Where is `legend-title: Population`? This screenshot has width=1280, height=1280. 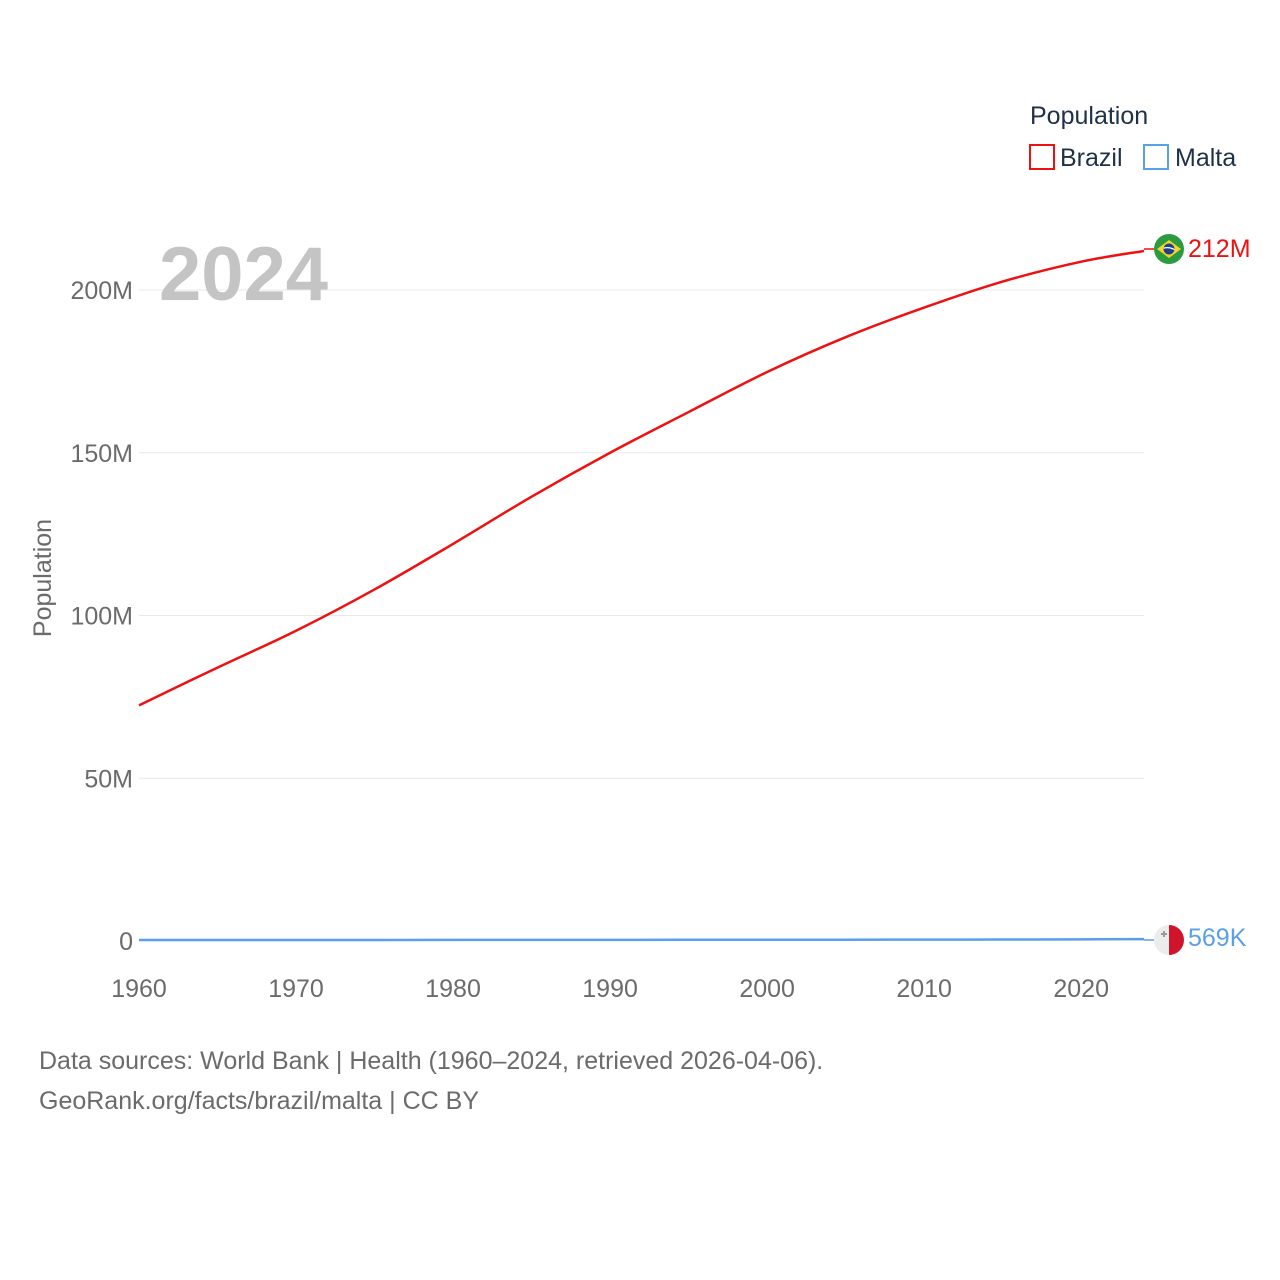 legend-title: Population is located at coordinates (1089, 116).